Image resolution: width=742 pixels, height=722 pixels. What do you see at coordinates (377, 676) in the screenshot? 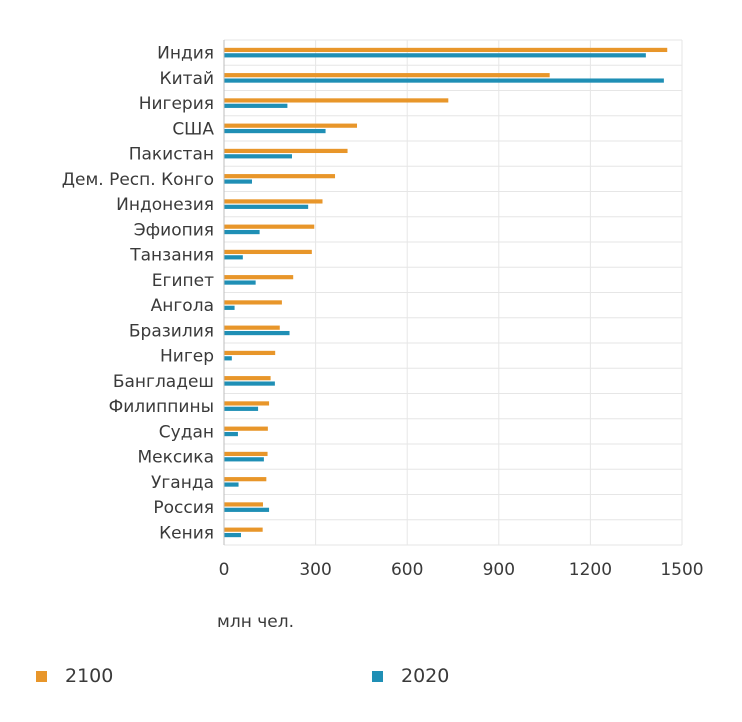
I see `legend-swatch-2020` at bounding box center [377, 676].